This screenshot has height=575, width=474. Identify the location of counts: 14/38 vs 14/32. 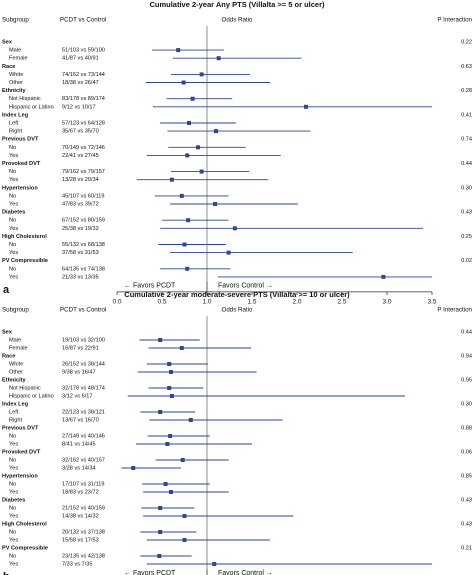
(80, 516).